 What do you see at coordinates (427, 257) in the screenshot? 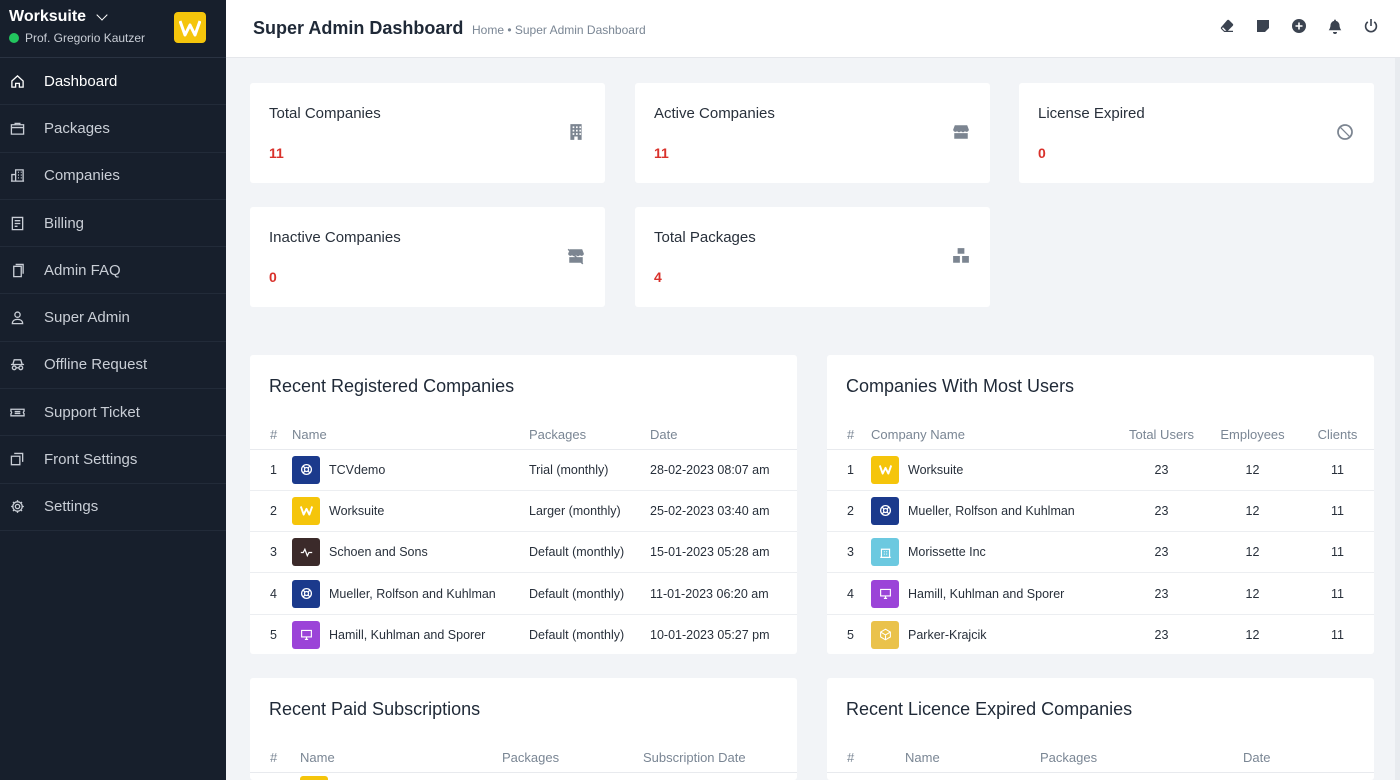
I see `stat-card-inactive-companies: Inactive Companies 0` at bounding box center [427, 257].